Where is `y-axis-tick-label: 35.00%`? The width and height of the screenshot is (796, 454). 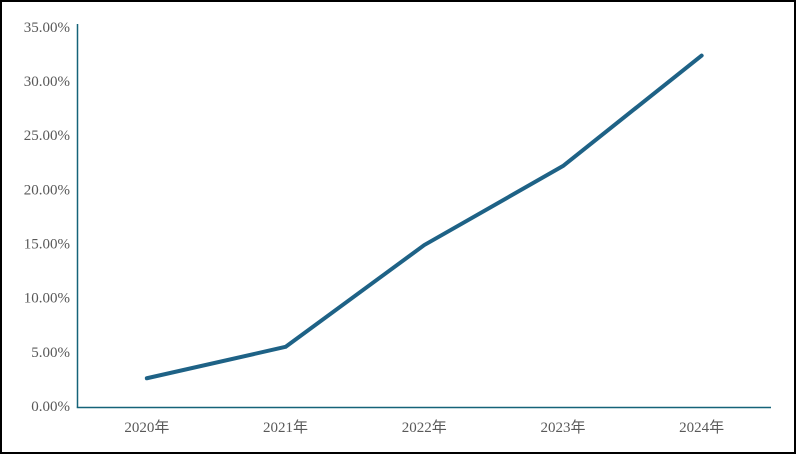
y-axis-tick-label: 35.00% is located at coordinates (47, 28).